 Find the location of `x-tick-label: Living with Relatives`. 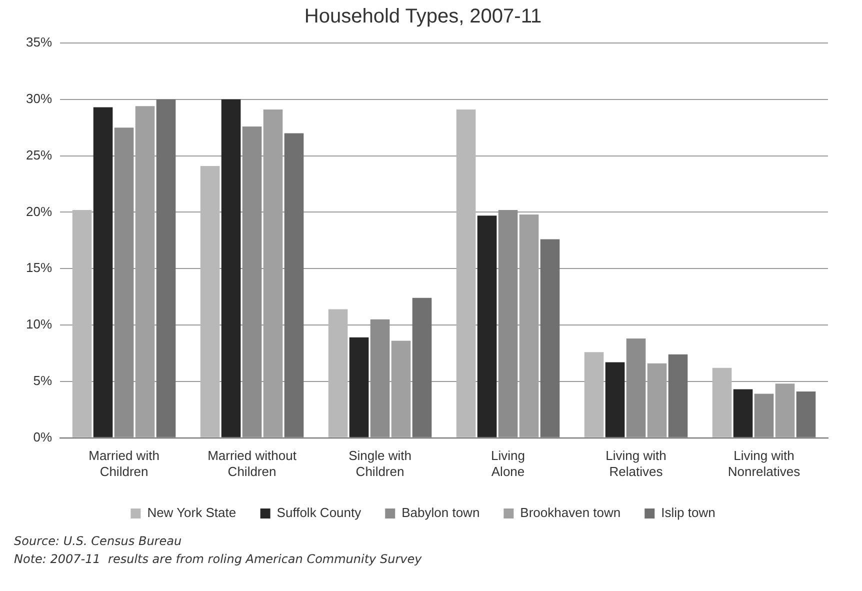

x-tick-label: Living with Relatives is located at coordinates (636, 463).